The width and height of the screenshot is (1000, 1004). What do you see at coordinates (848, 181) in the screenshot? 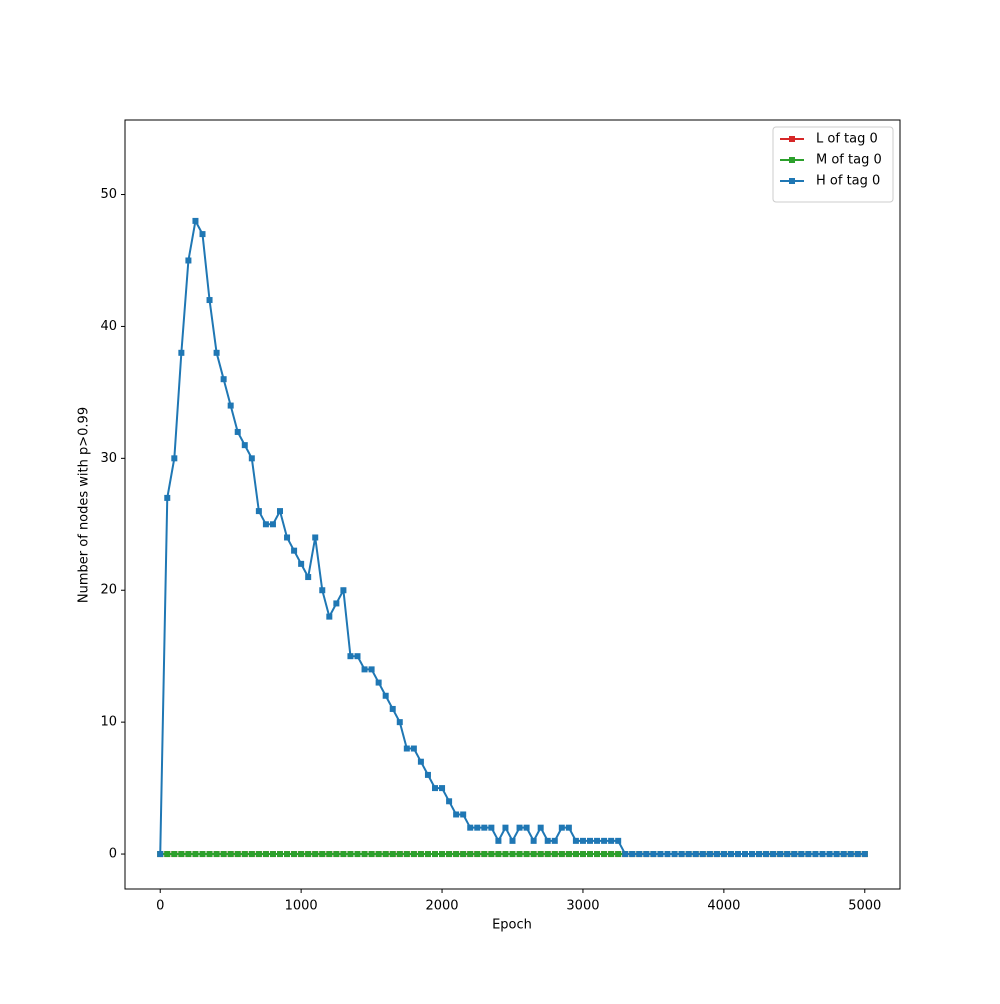
I see `legend-label: H of tag 0` at bounding box center [848, 181].